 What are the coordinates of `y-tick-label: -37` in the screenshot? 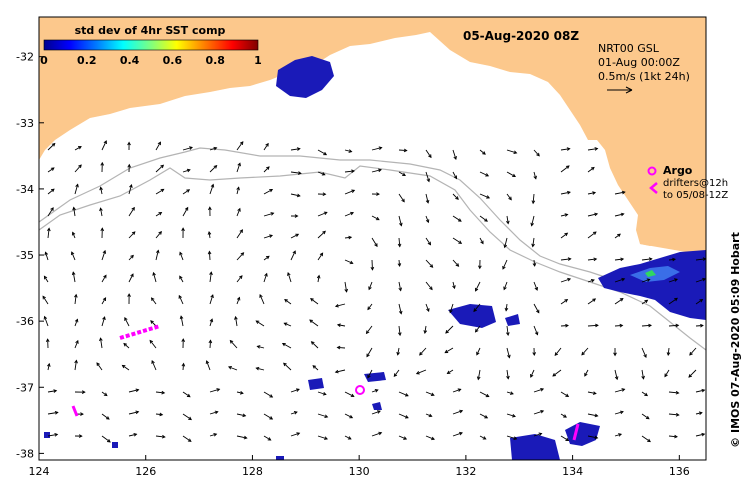 It's located at (25, 387).